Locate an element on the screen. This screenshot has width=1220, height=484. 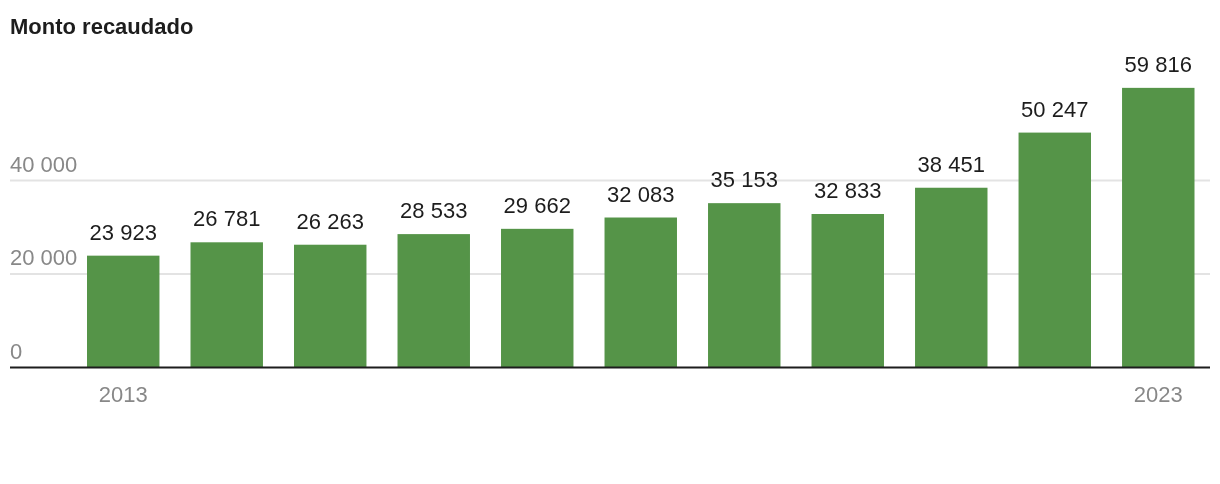
x-tick-label: 2013 is located at coordinates (123, 394).